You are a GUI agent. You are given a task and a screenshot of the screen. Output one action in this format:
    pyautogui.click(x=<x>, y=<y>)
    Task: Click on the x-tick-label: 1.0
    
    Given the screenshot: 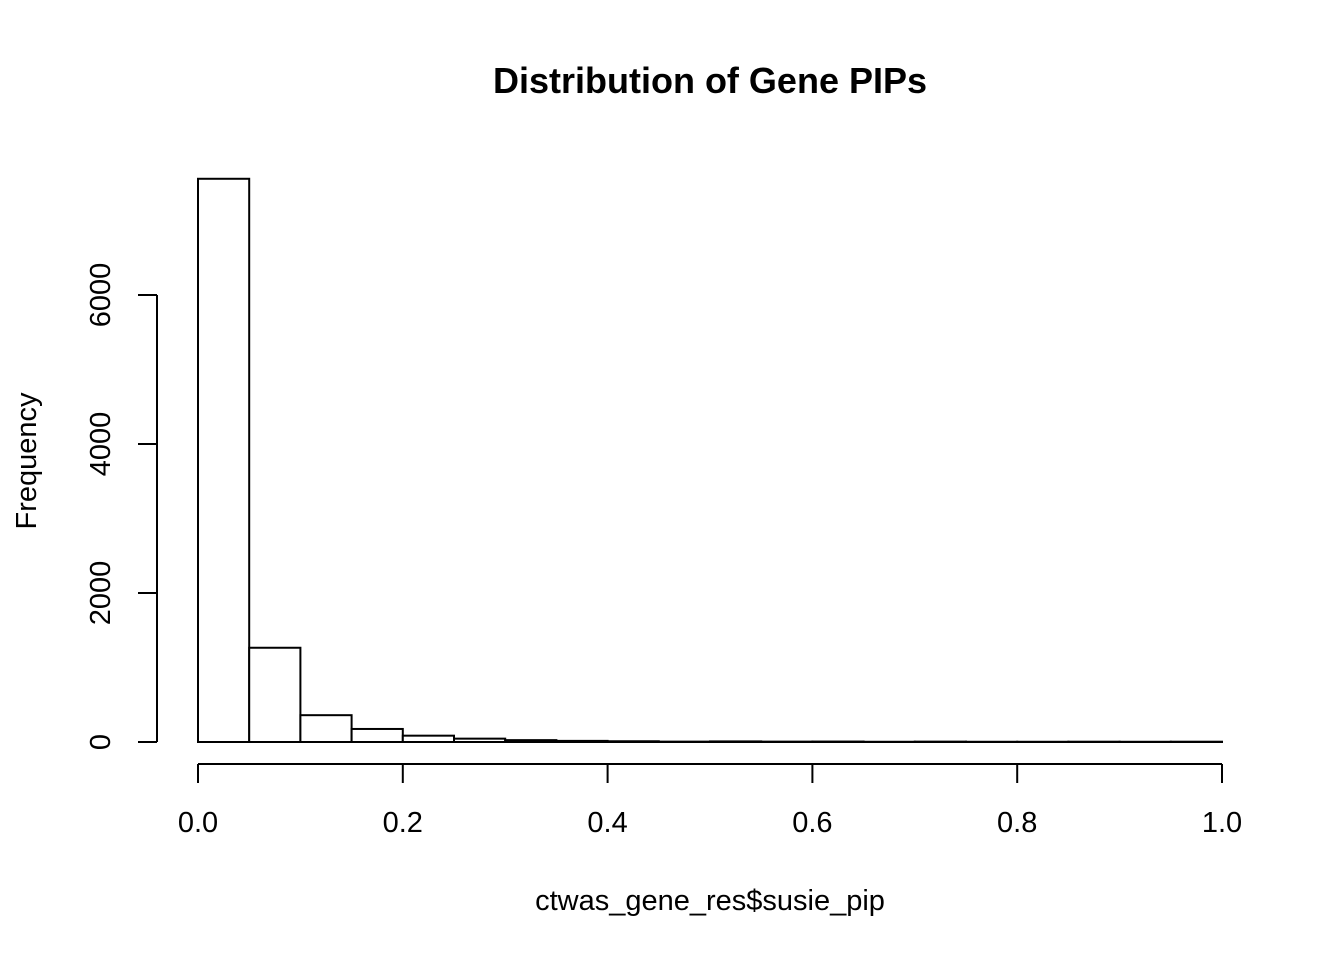 What is the action you would take?
    pyautogui.click(x=1222, y=823)
    